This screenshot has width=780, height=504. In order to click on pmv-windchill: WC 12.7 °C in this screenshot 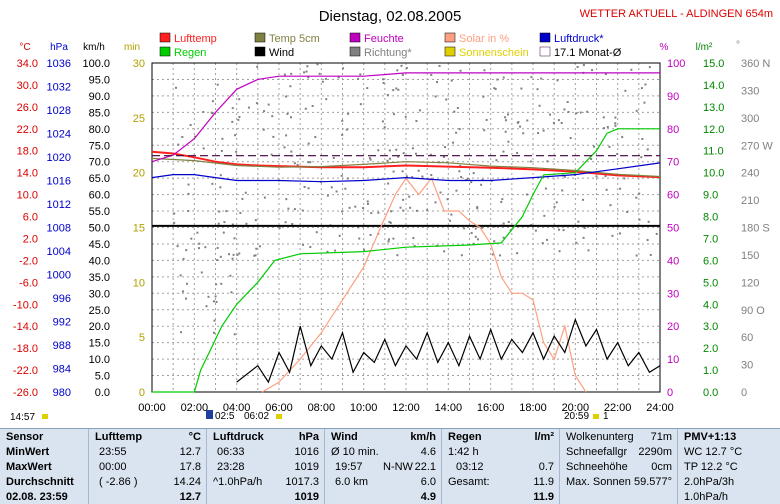, I will do `click(713, 452)`.